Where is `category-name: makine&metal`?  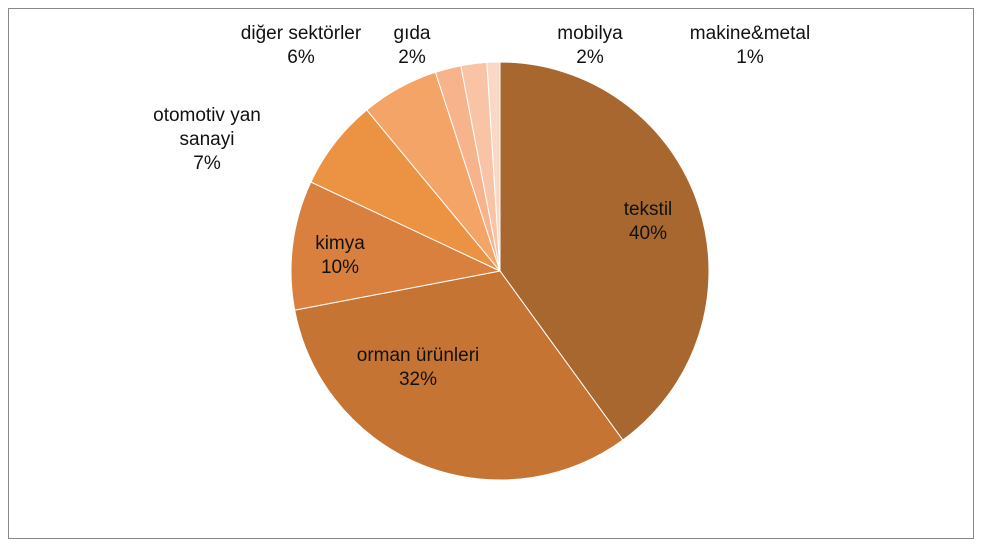
category-name: makine&metal is located at coordinates (750, 33).